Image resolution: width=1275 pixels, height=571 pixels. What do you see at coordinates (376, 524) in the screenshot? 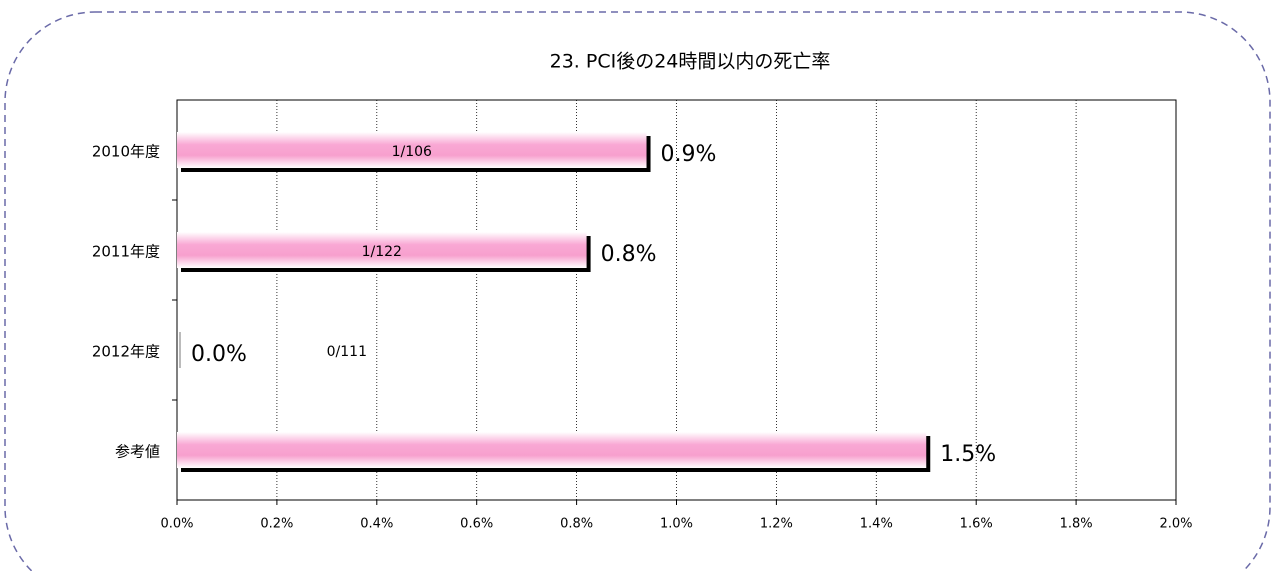
I see `x-tick-label: 0.4%` at bounding box center [376, 524].